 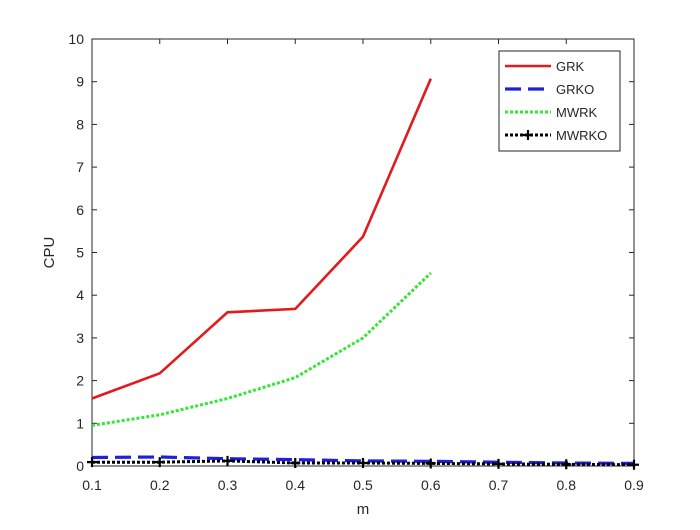 I want to click on y-tick-label: 8, so click(x=80, y=124).